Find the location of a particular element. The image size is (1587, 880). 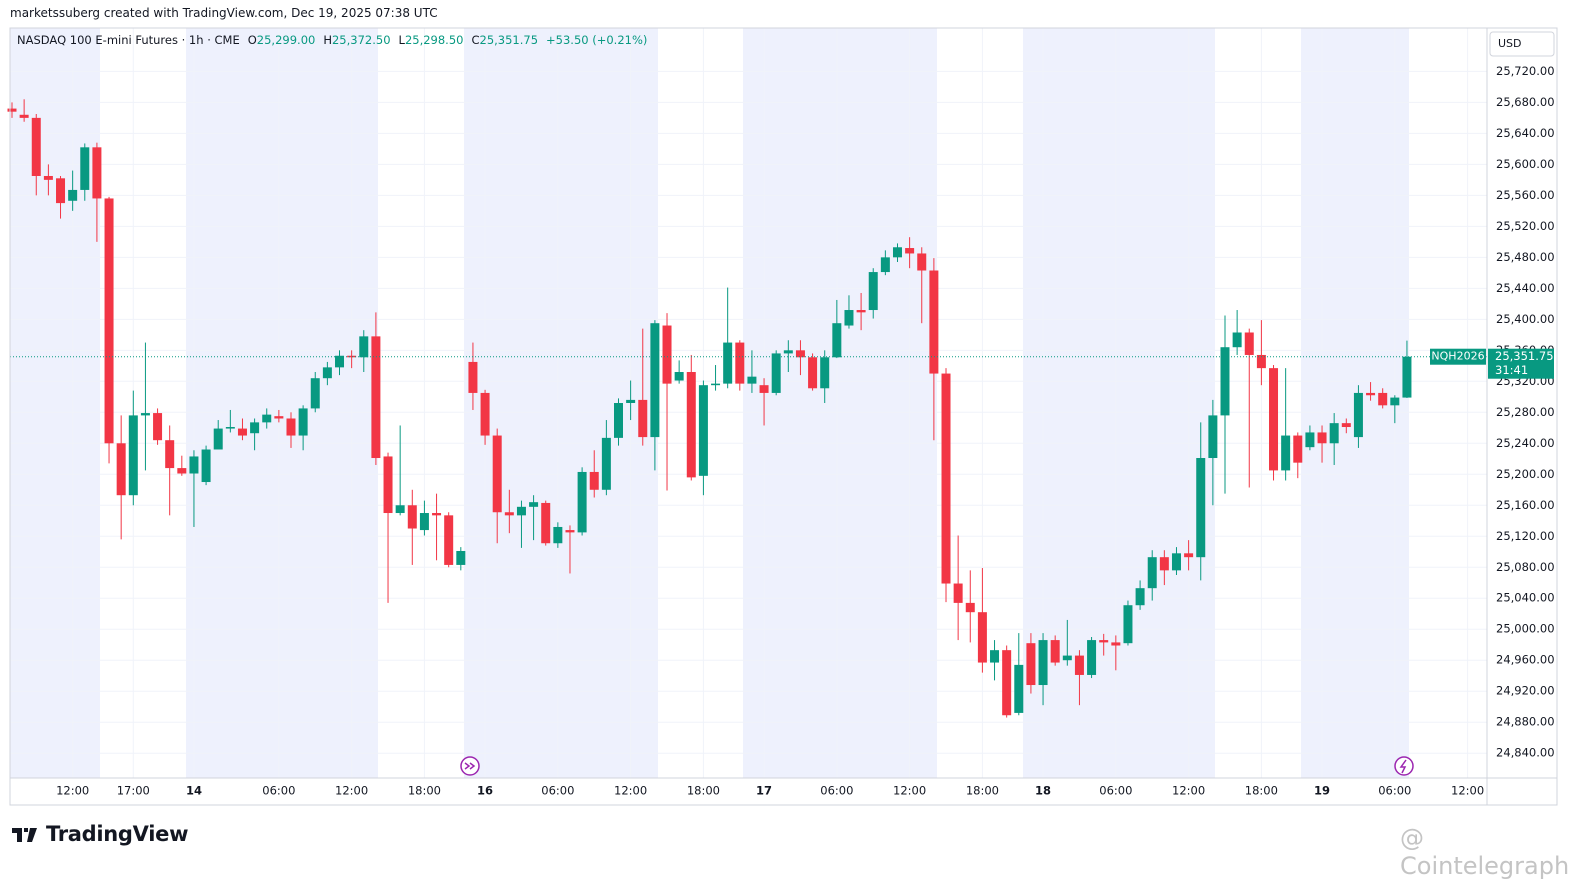

event-circle is located at coordinates (1404, 766).